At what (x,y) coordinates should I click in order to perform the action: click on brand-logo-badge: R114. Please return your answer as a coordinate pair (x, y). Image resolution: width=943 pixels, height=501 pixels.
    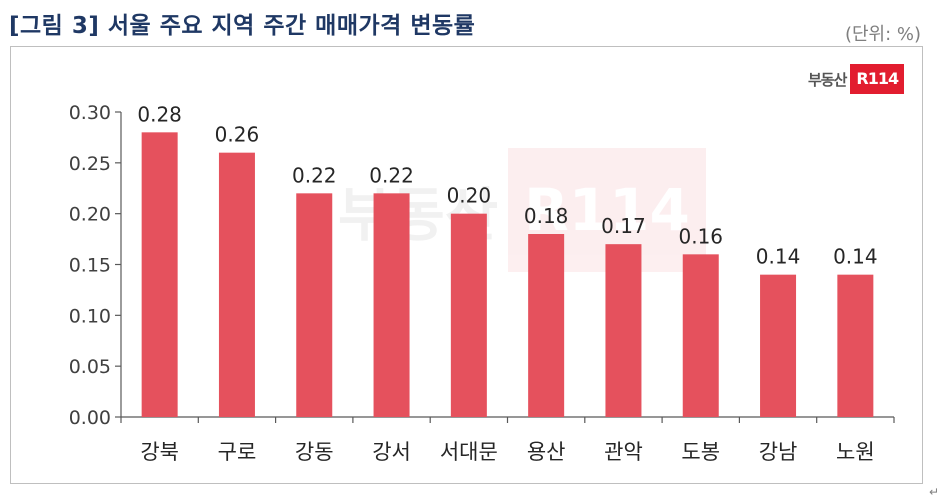
    Looking at the image, I should click on (877, 79).